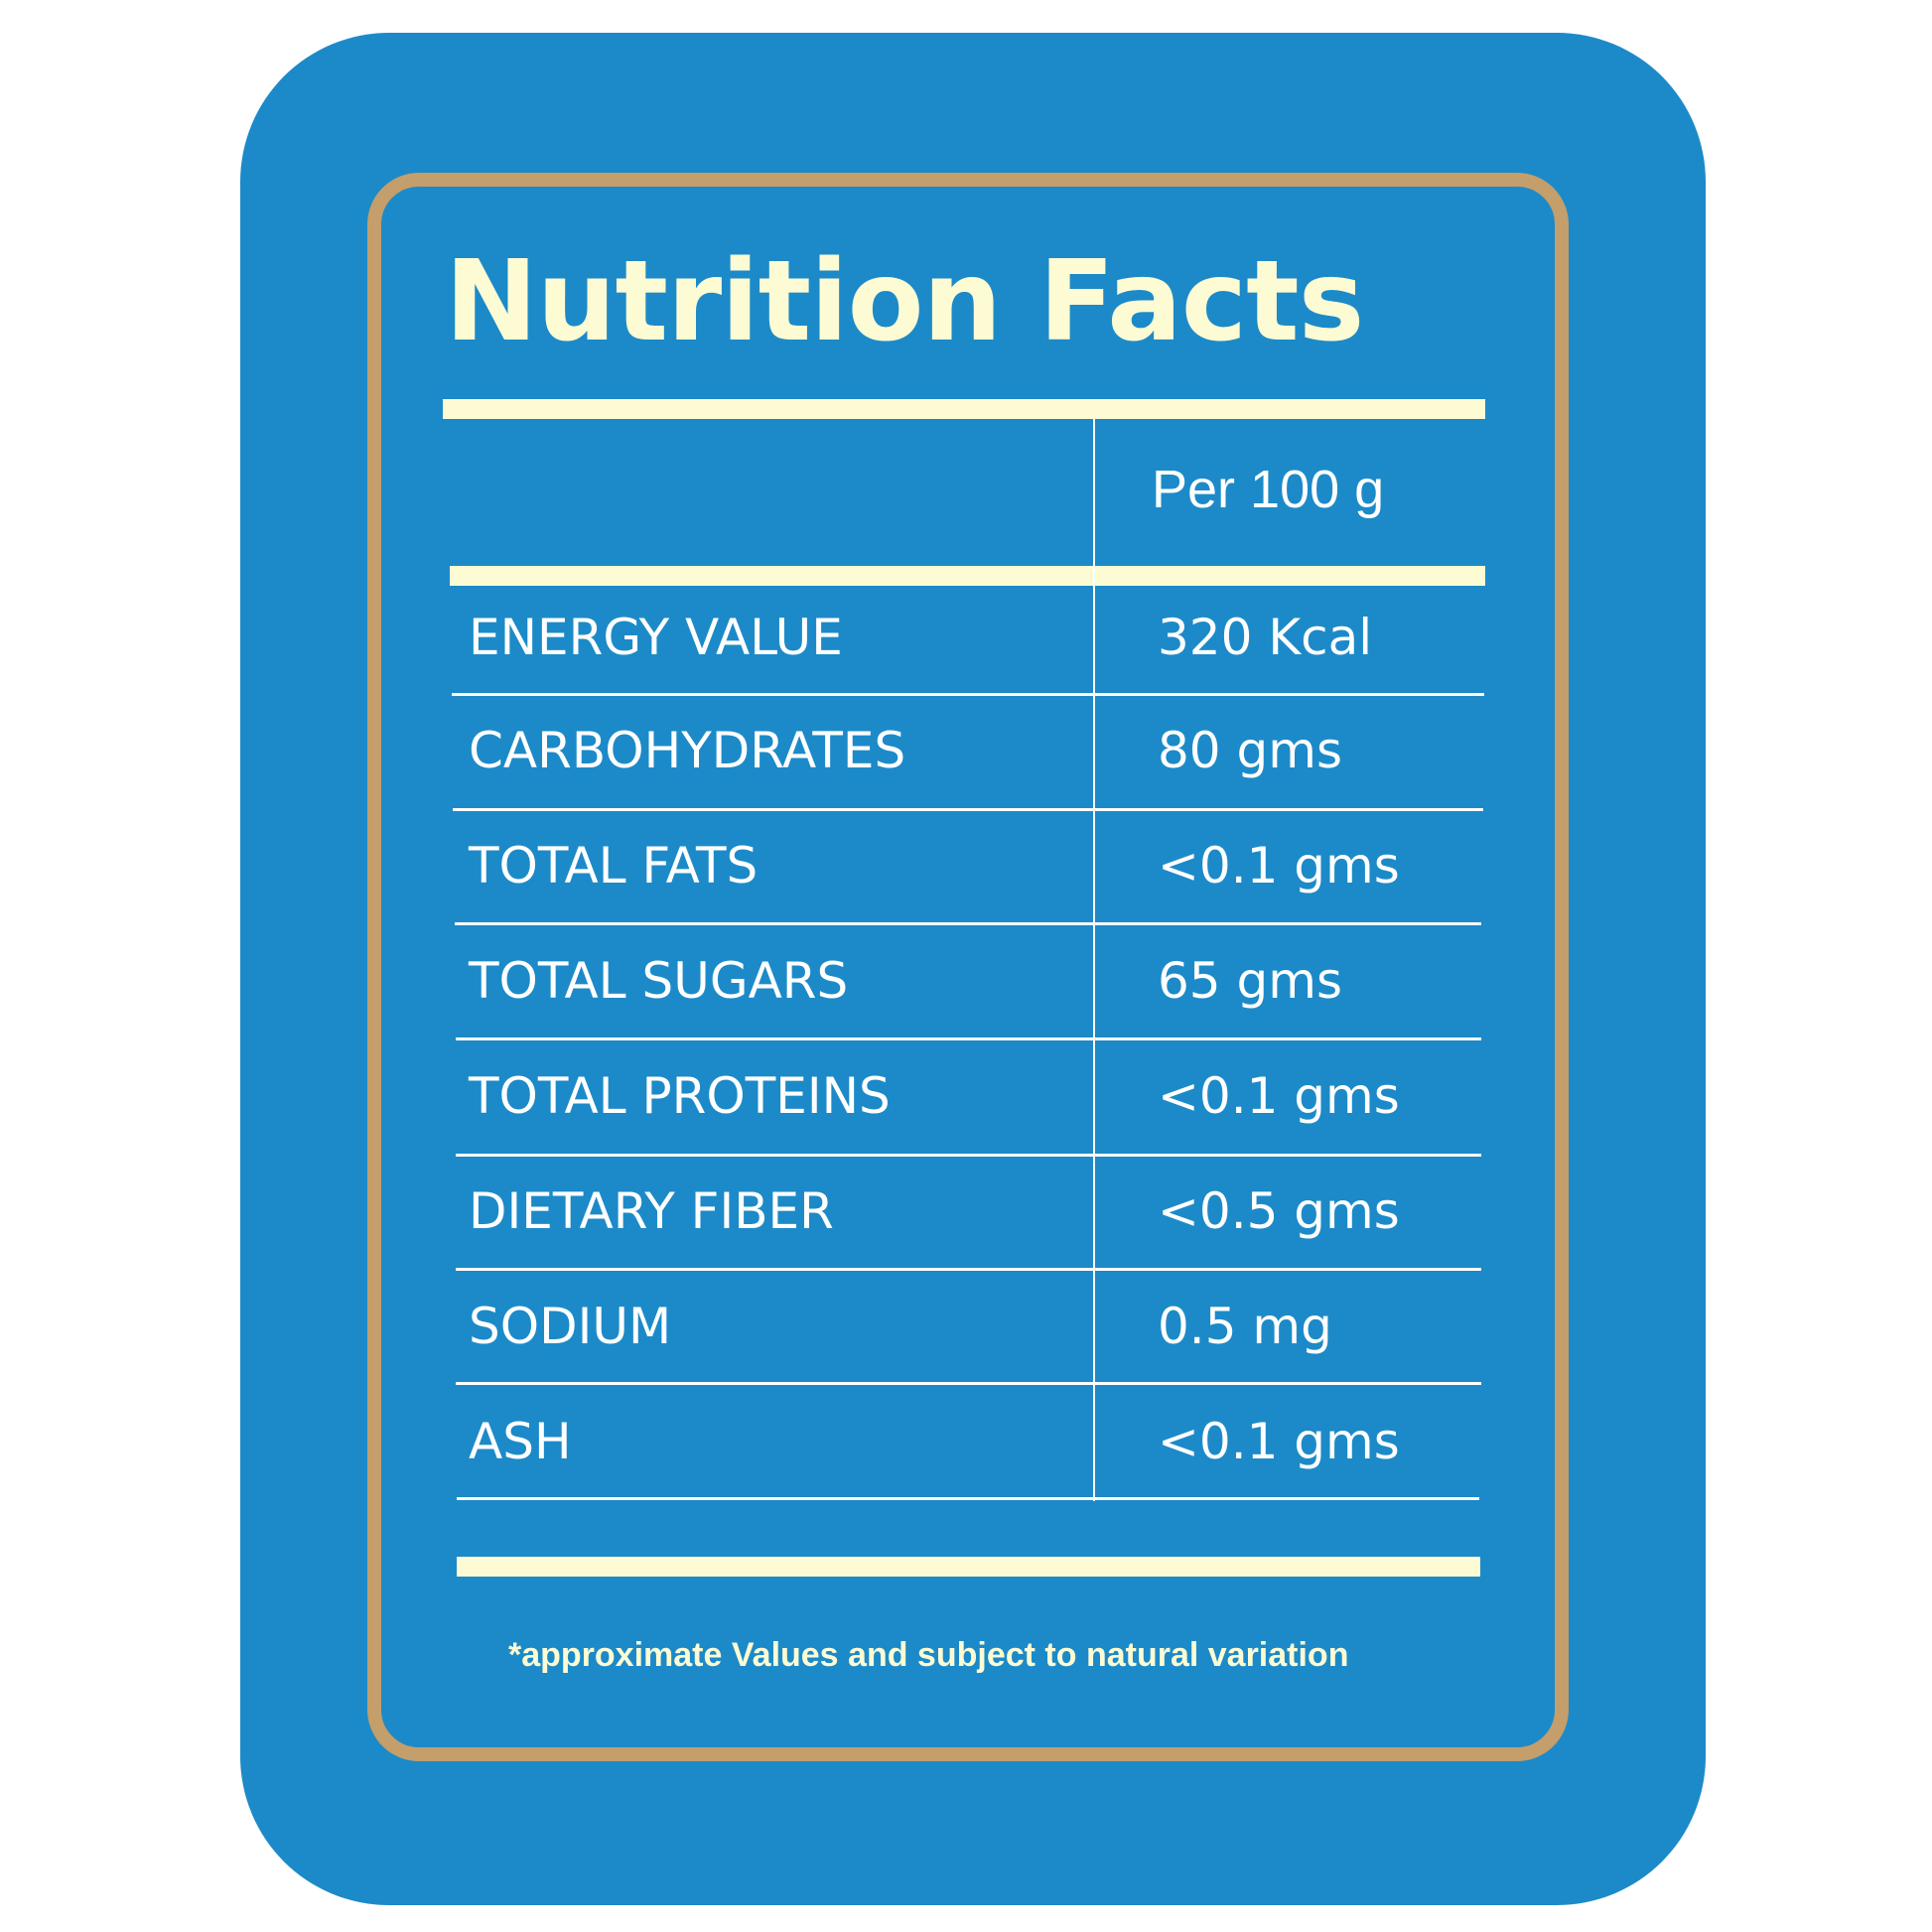 The image size is (1932, 1932). I want to click on row-sodium-name: SODIUM, so click(570, 1326).